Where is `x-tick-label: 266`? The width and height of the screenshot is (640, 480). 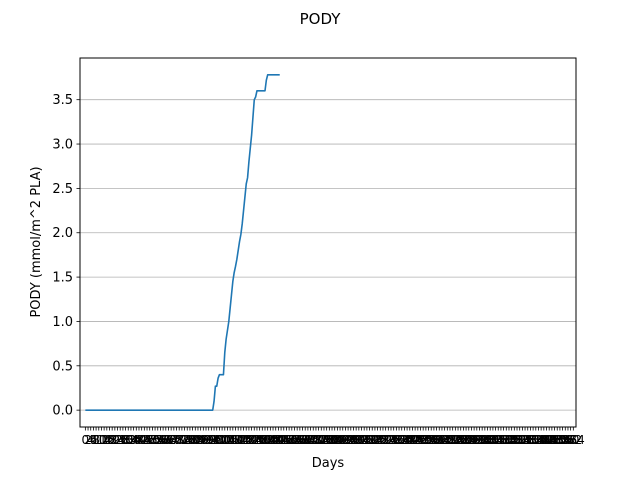 x-tick-label: 266 is located at coordinates (441, 440).